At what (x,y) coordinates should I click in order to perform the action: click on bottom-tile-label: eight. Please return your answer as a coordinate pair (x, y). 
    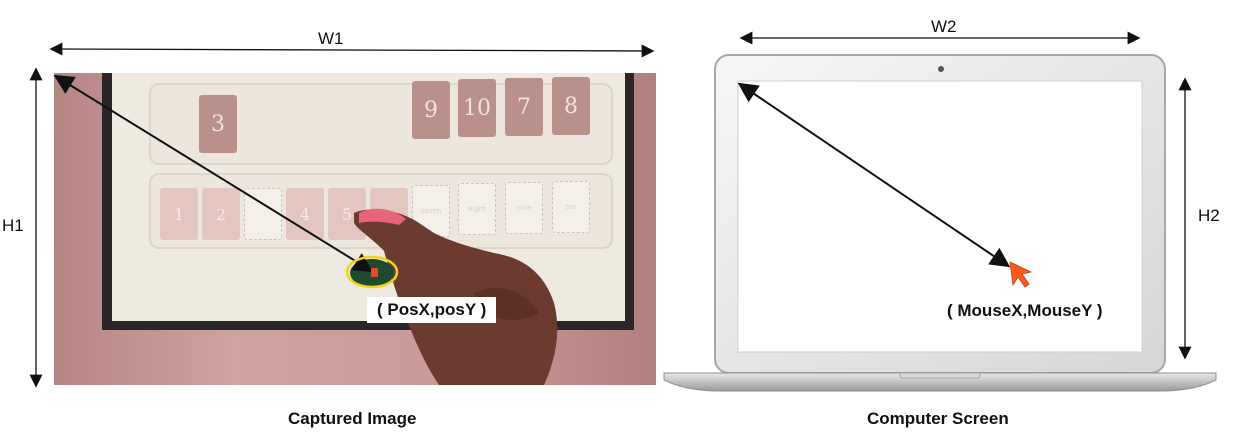
    Looking at the image, I should click on (477, 209).